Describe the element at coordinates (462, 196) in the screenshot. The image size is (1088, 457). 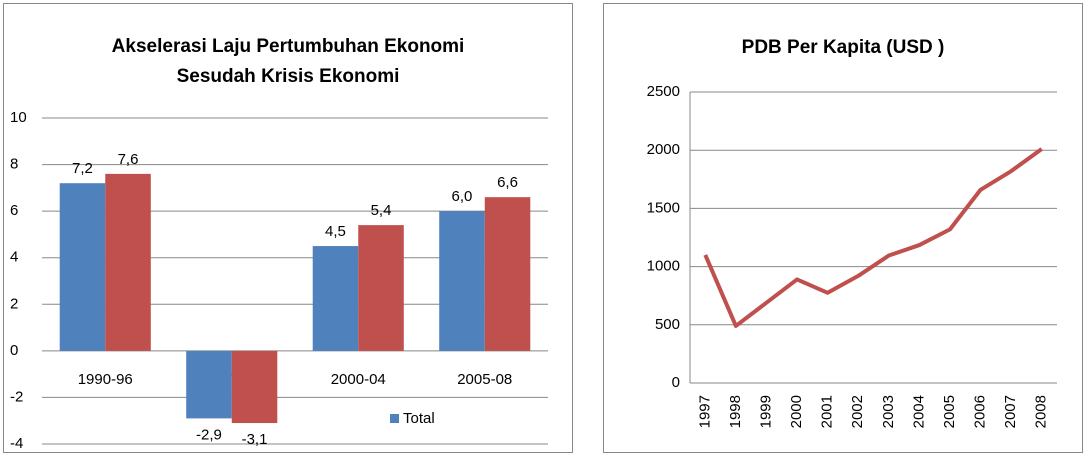
I see `data-label: 6,0` at that location.